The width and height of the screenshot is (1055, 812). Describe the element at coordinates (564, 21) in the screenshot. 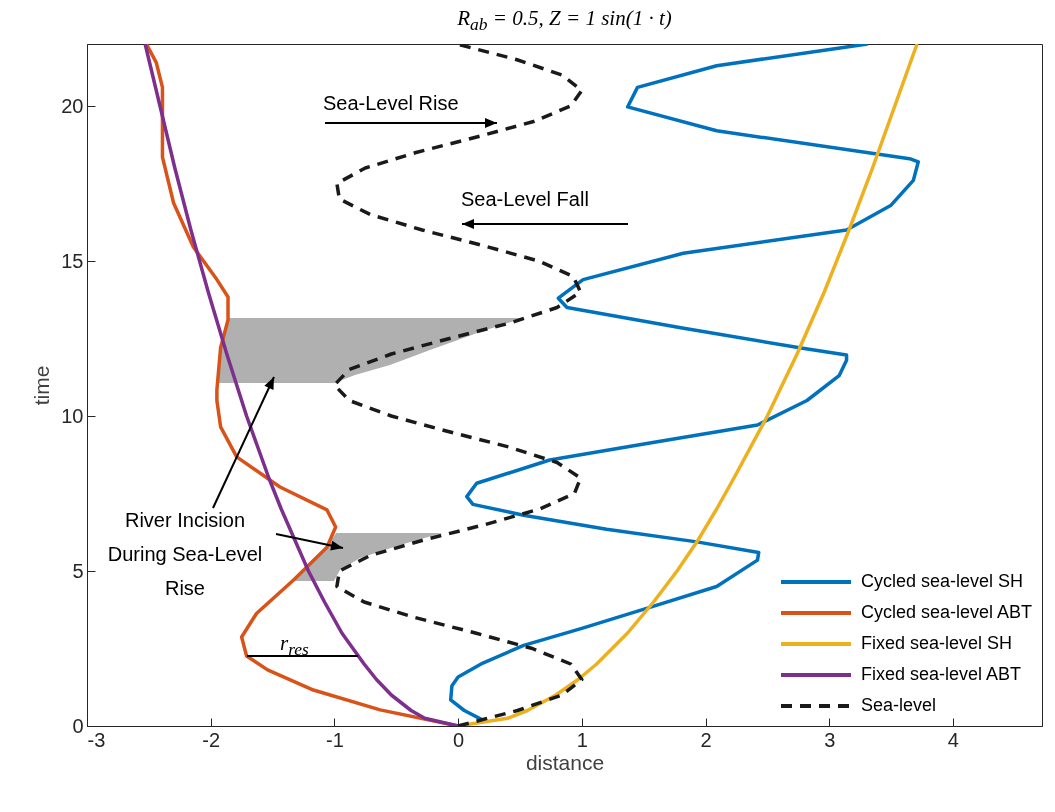

I see `chart-title: R$_{ab}$ = 0.5, Z = 1 sin(1 · t)` at that location.